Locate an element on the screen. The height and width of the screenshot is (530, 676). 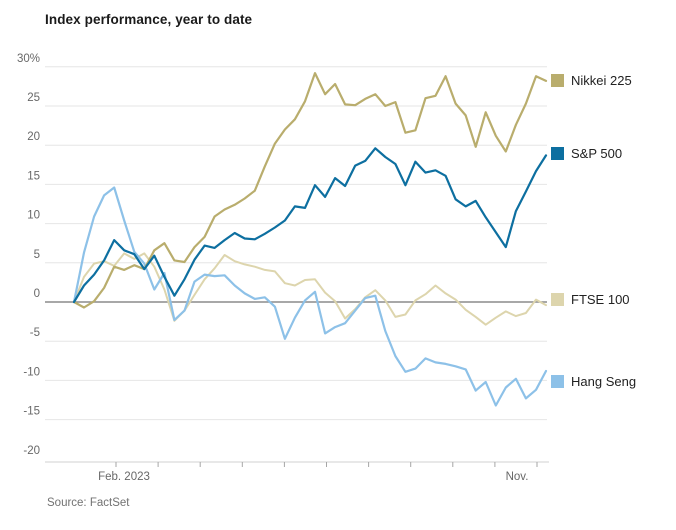
source-note: Source: FactSet is located at coordinates (88, 503).